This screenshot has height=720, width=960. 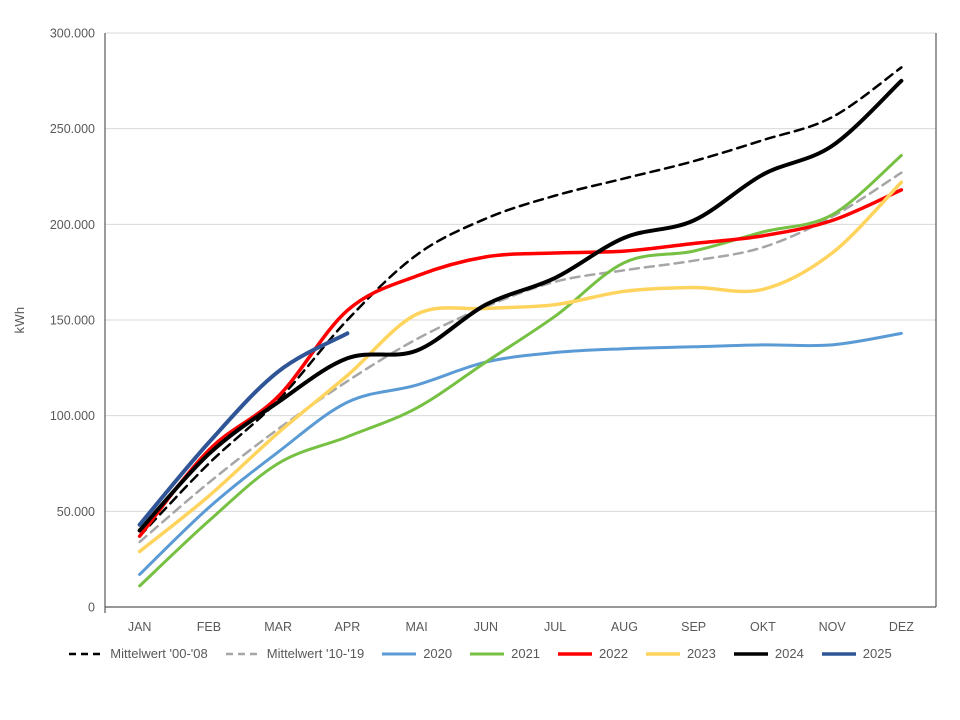 I want to click on legend-item-mittelwert-00-08: Mittelwert '00-'08, so click(x=138, y=653).